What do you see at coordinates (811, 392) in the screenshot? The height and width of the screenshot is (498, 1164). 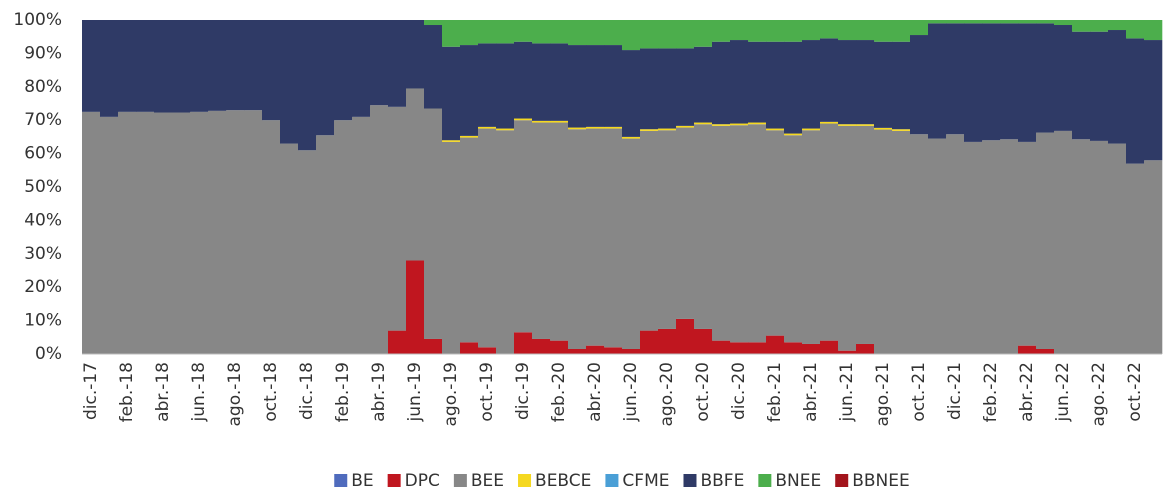 I see `x-tick-label: abr.-21` at bounding box center [811, 392].